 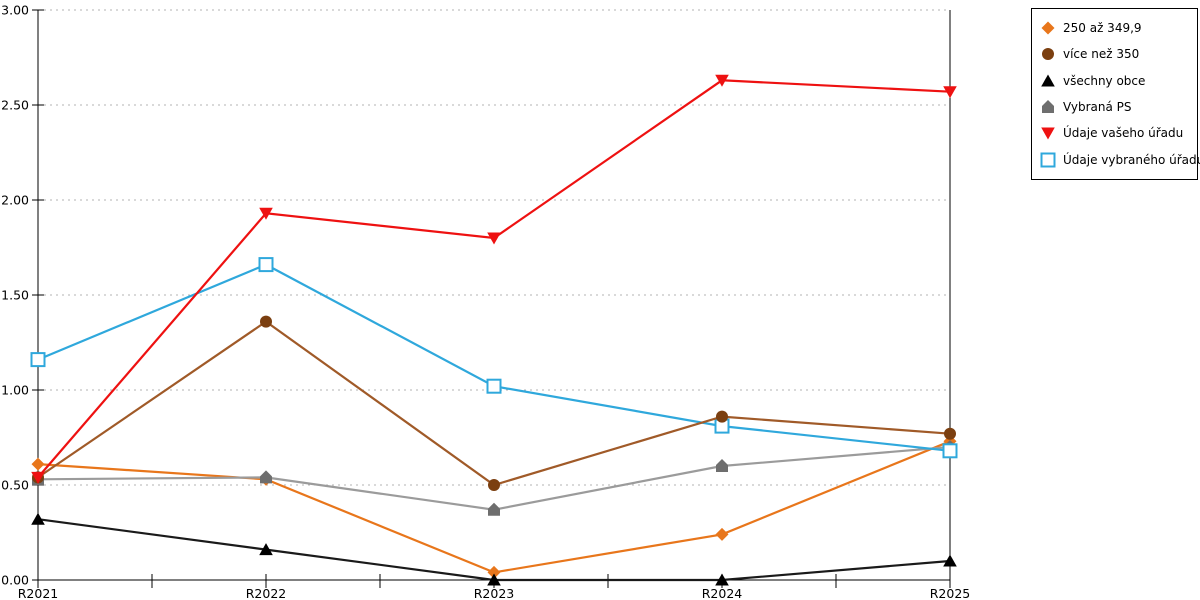 I want to click on svg-text: 2.50, so click(x=15, y=105).